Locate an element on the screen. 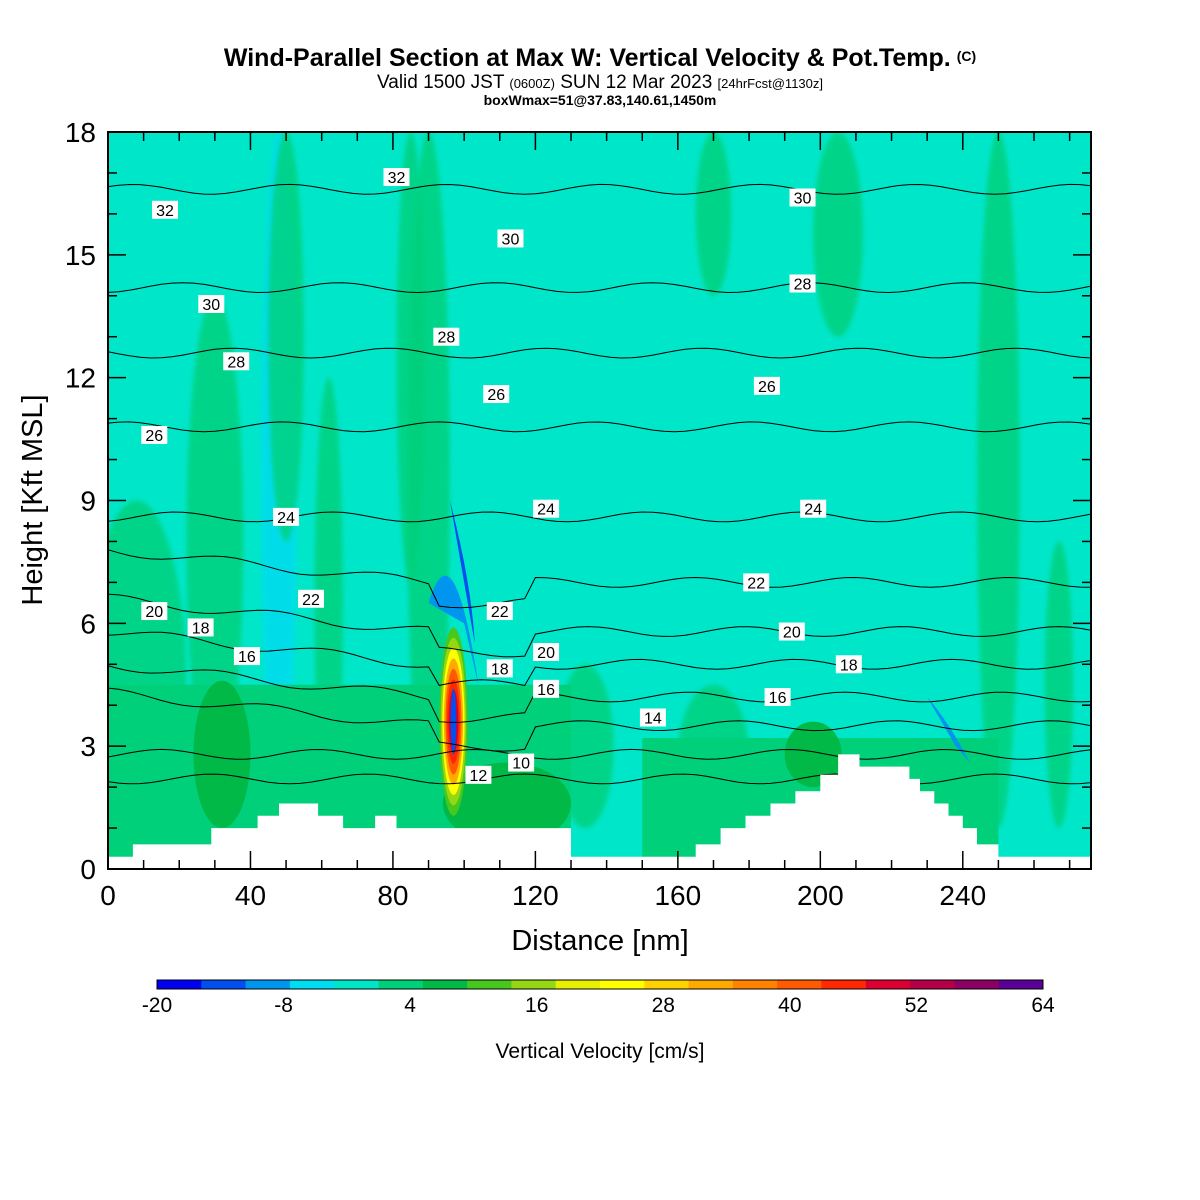  colorbar-tick-label: 52 is located at coordinates (916, 1005).